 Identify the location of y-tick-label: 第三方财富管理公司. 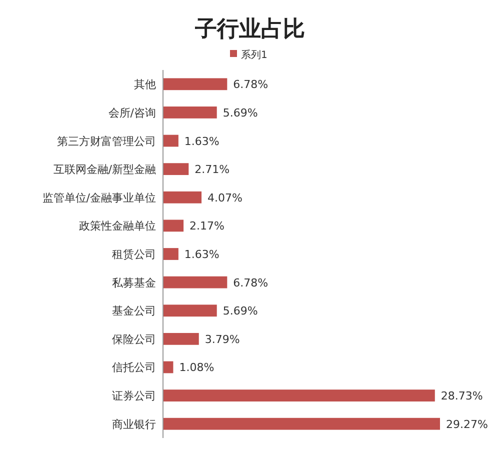
(106, 141).